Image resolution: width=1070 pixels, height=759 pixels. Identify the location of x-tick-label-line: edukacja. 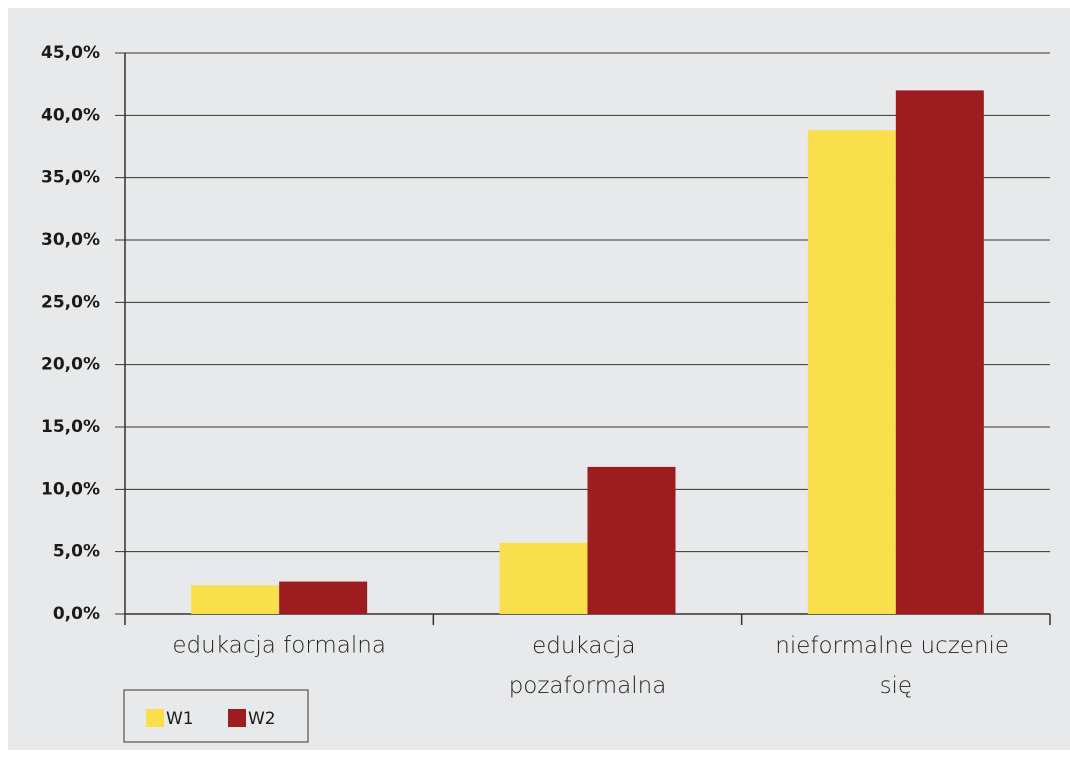
(587, 646).